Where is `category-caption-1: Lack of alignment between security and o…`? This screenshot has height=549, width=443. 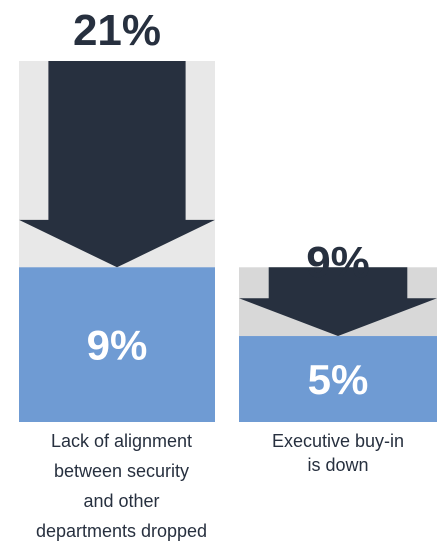
category-caption-1: Lack of alignment between security and o… is located at coordinates (121, 486).